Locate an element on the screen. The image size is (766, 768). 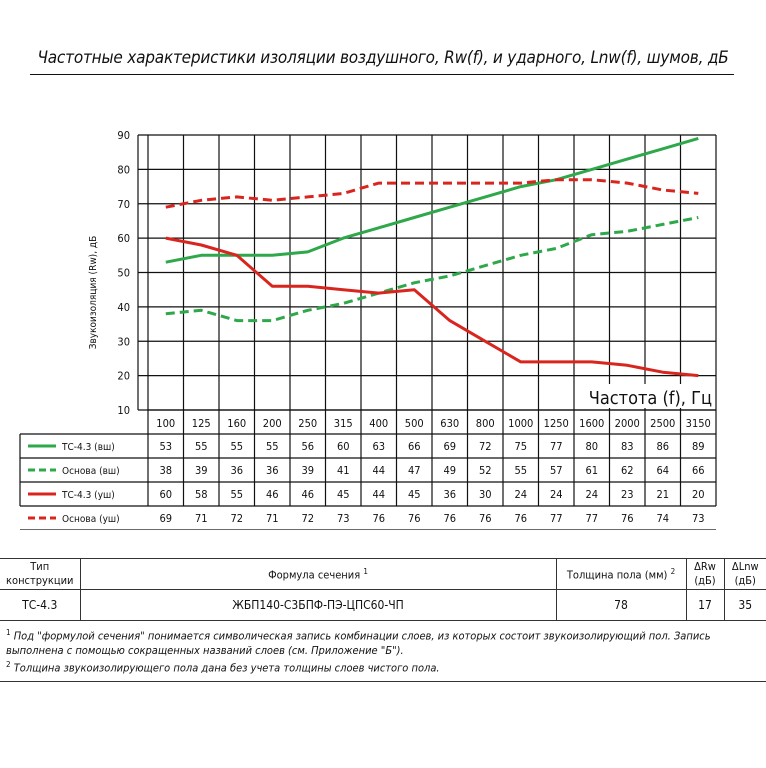
x-tick-label: 1250 is located at coordinates (556, 423).